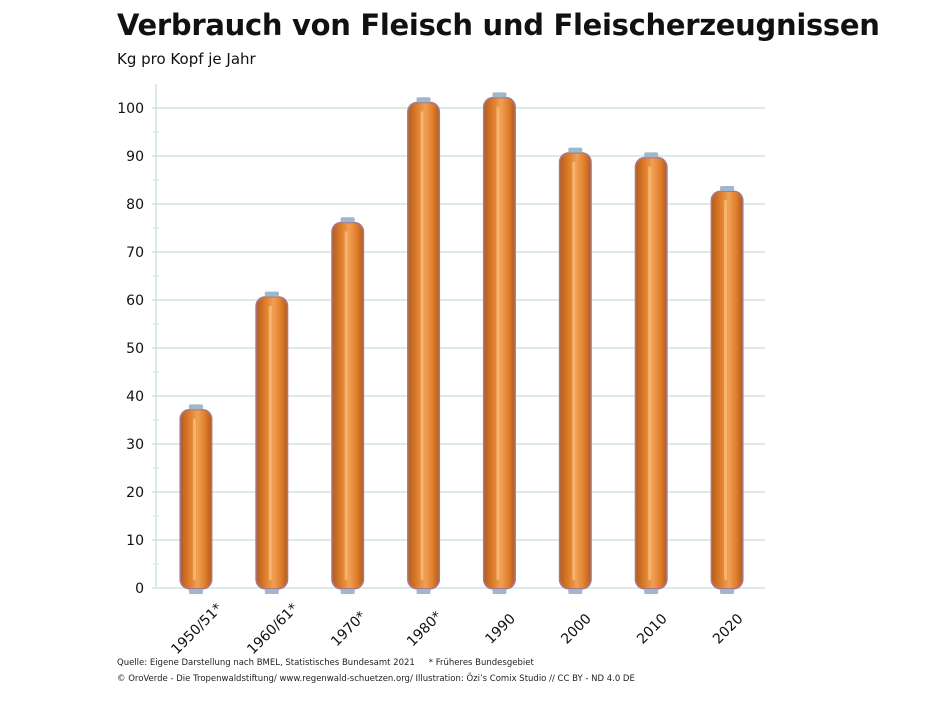 The width and height of the screenshot is (940, 705). Describe the element at coordinates (139, 589) in the screenshot. I see `y-tick-label: 0` at that location.